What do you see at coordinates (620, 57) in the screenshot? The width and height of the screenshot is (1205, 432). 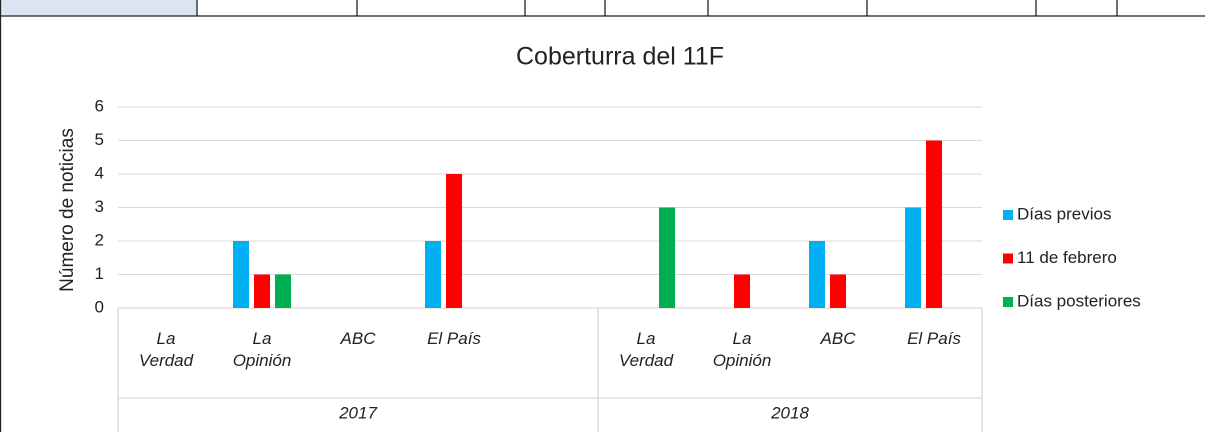 I see `chart-title: Coberturra del 11F` at bounding box center [620, 57].